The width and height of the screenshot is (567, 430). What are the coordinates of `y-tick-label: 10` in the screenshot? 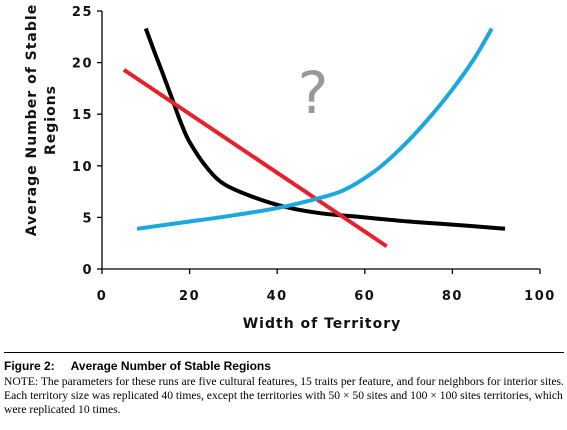 It's located at (82, 167).